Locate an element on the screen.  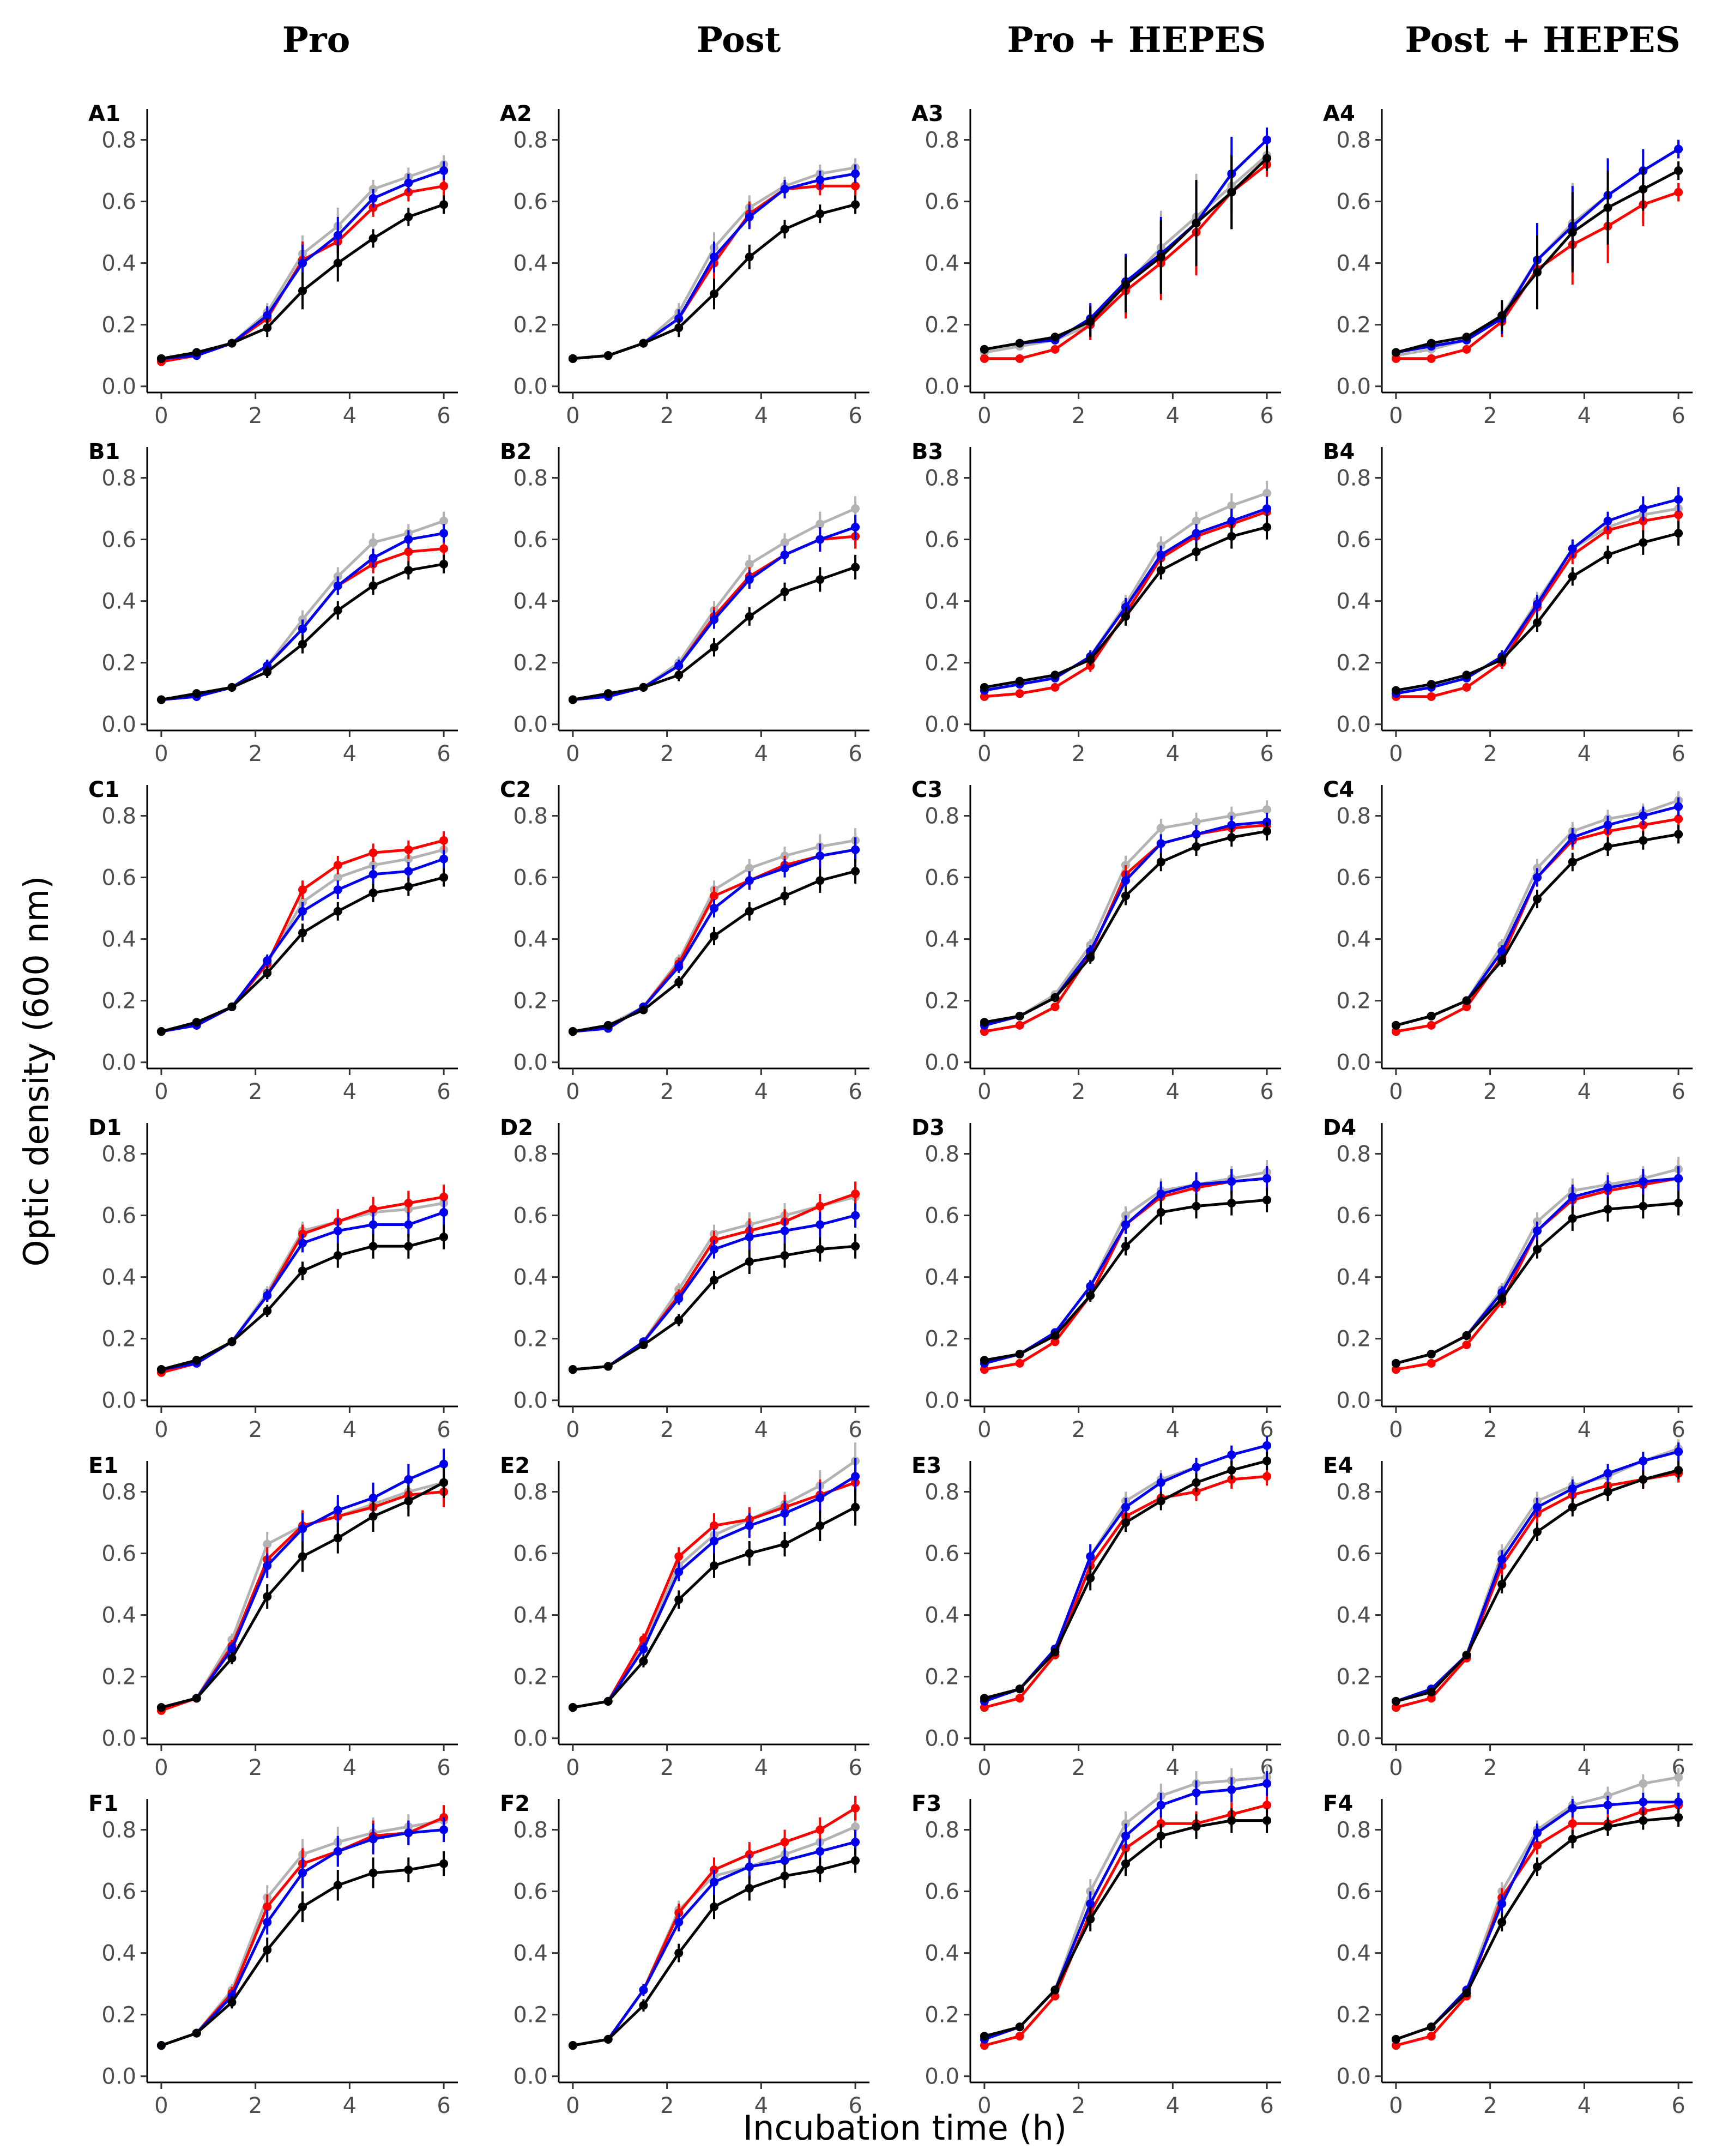
column-title-pro: Pro is located at coordinates (317, 41).